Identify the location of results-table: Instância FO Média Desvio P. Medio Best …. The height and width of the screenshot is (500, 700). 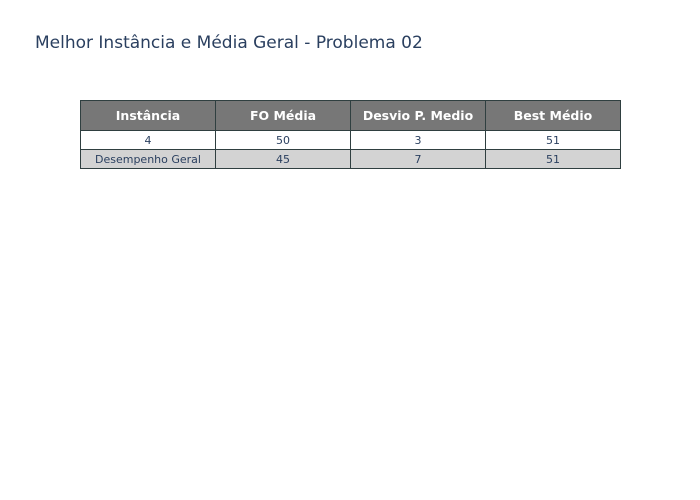
(350, 134).